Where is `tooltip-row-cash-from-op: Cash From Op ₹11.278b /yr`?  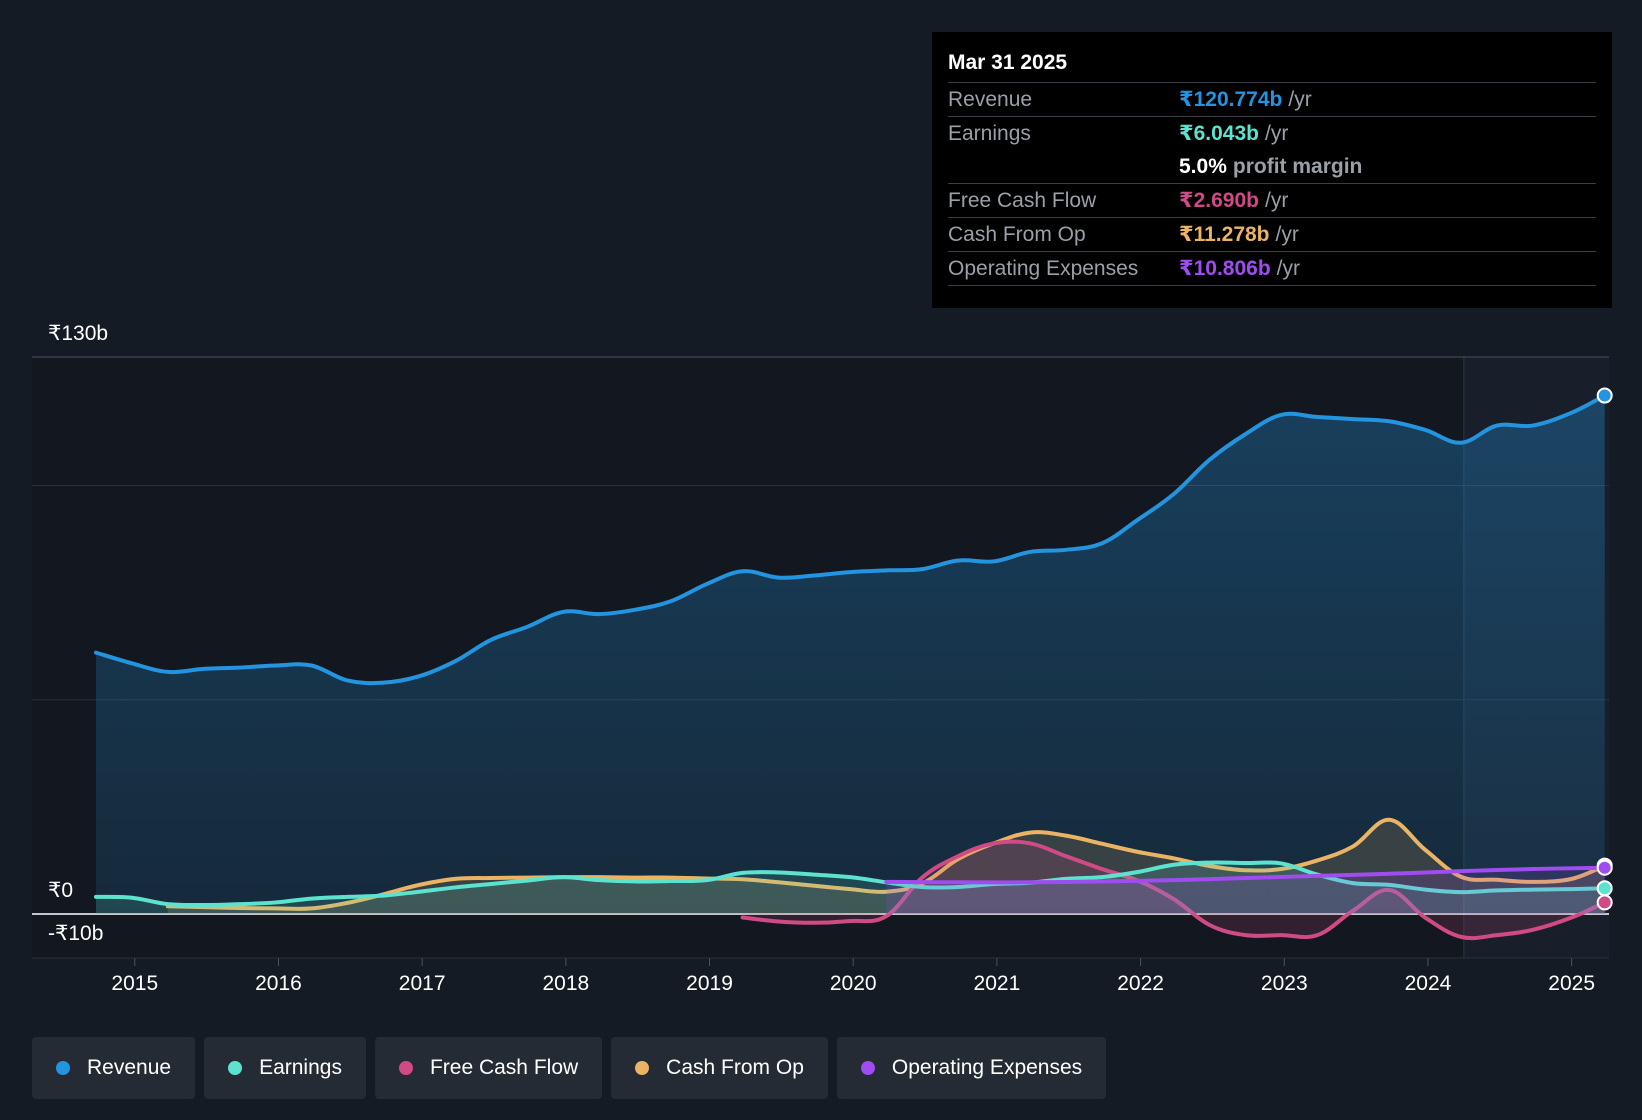
tooltip-row-cash-from-op: Cash From Op ₹11.278b /yr is located at coordinates (1272, 235).